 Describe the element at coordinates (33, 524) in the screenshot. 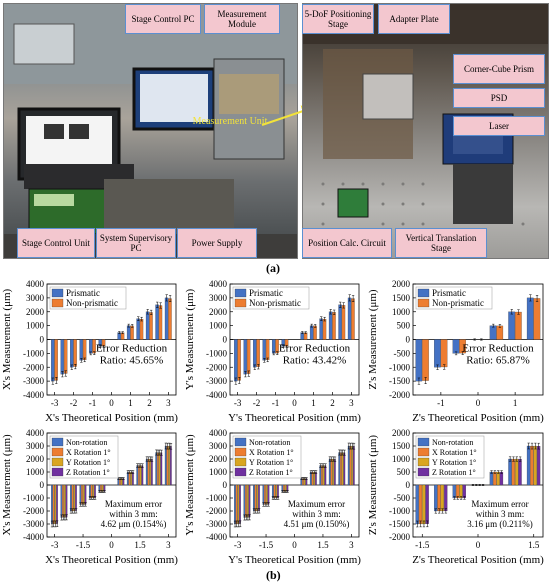

I see `y-tick-label: -3000` at that location.